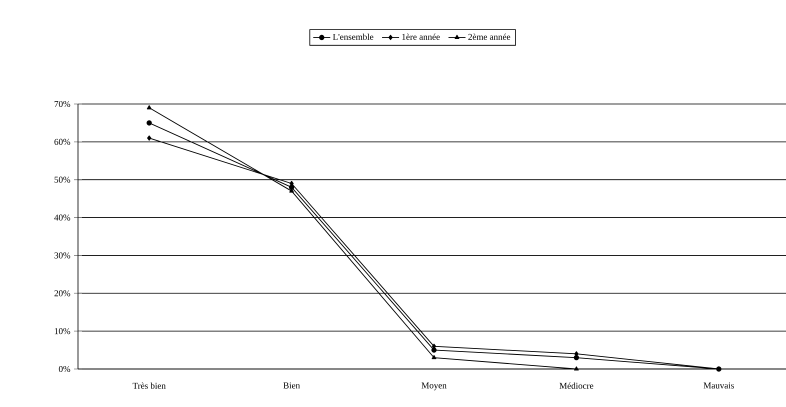  Describe the element at coordinates (576, 385) in the screenshot. I see `x-tick-label: Médiocre` at that location.